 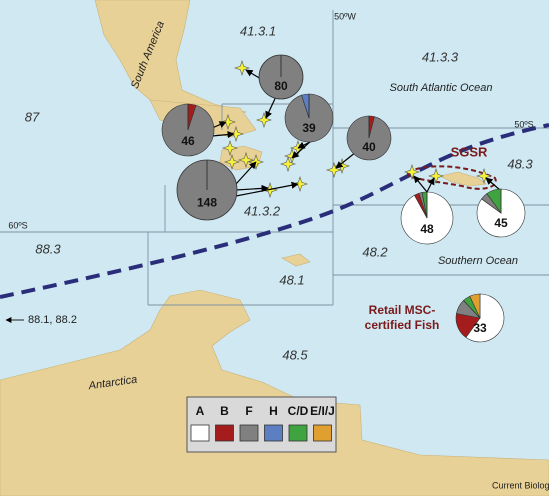 I want to click on grid-label: 50ºW, so click(x=345, y=16).